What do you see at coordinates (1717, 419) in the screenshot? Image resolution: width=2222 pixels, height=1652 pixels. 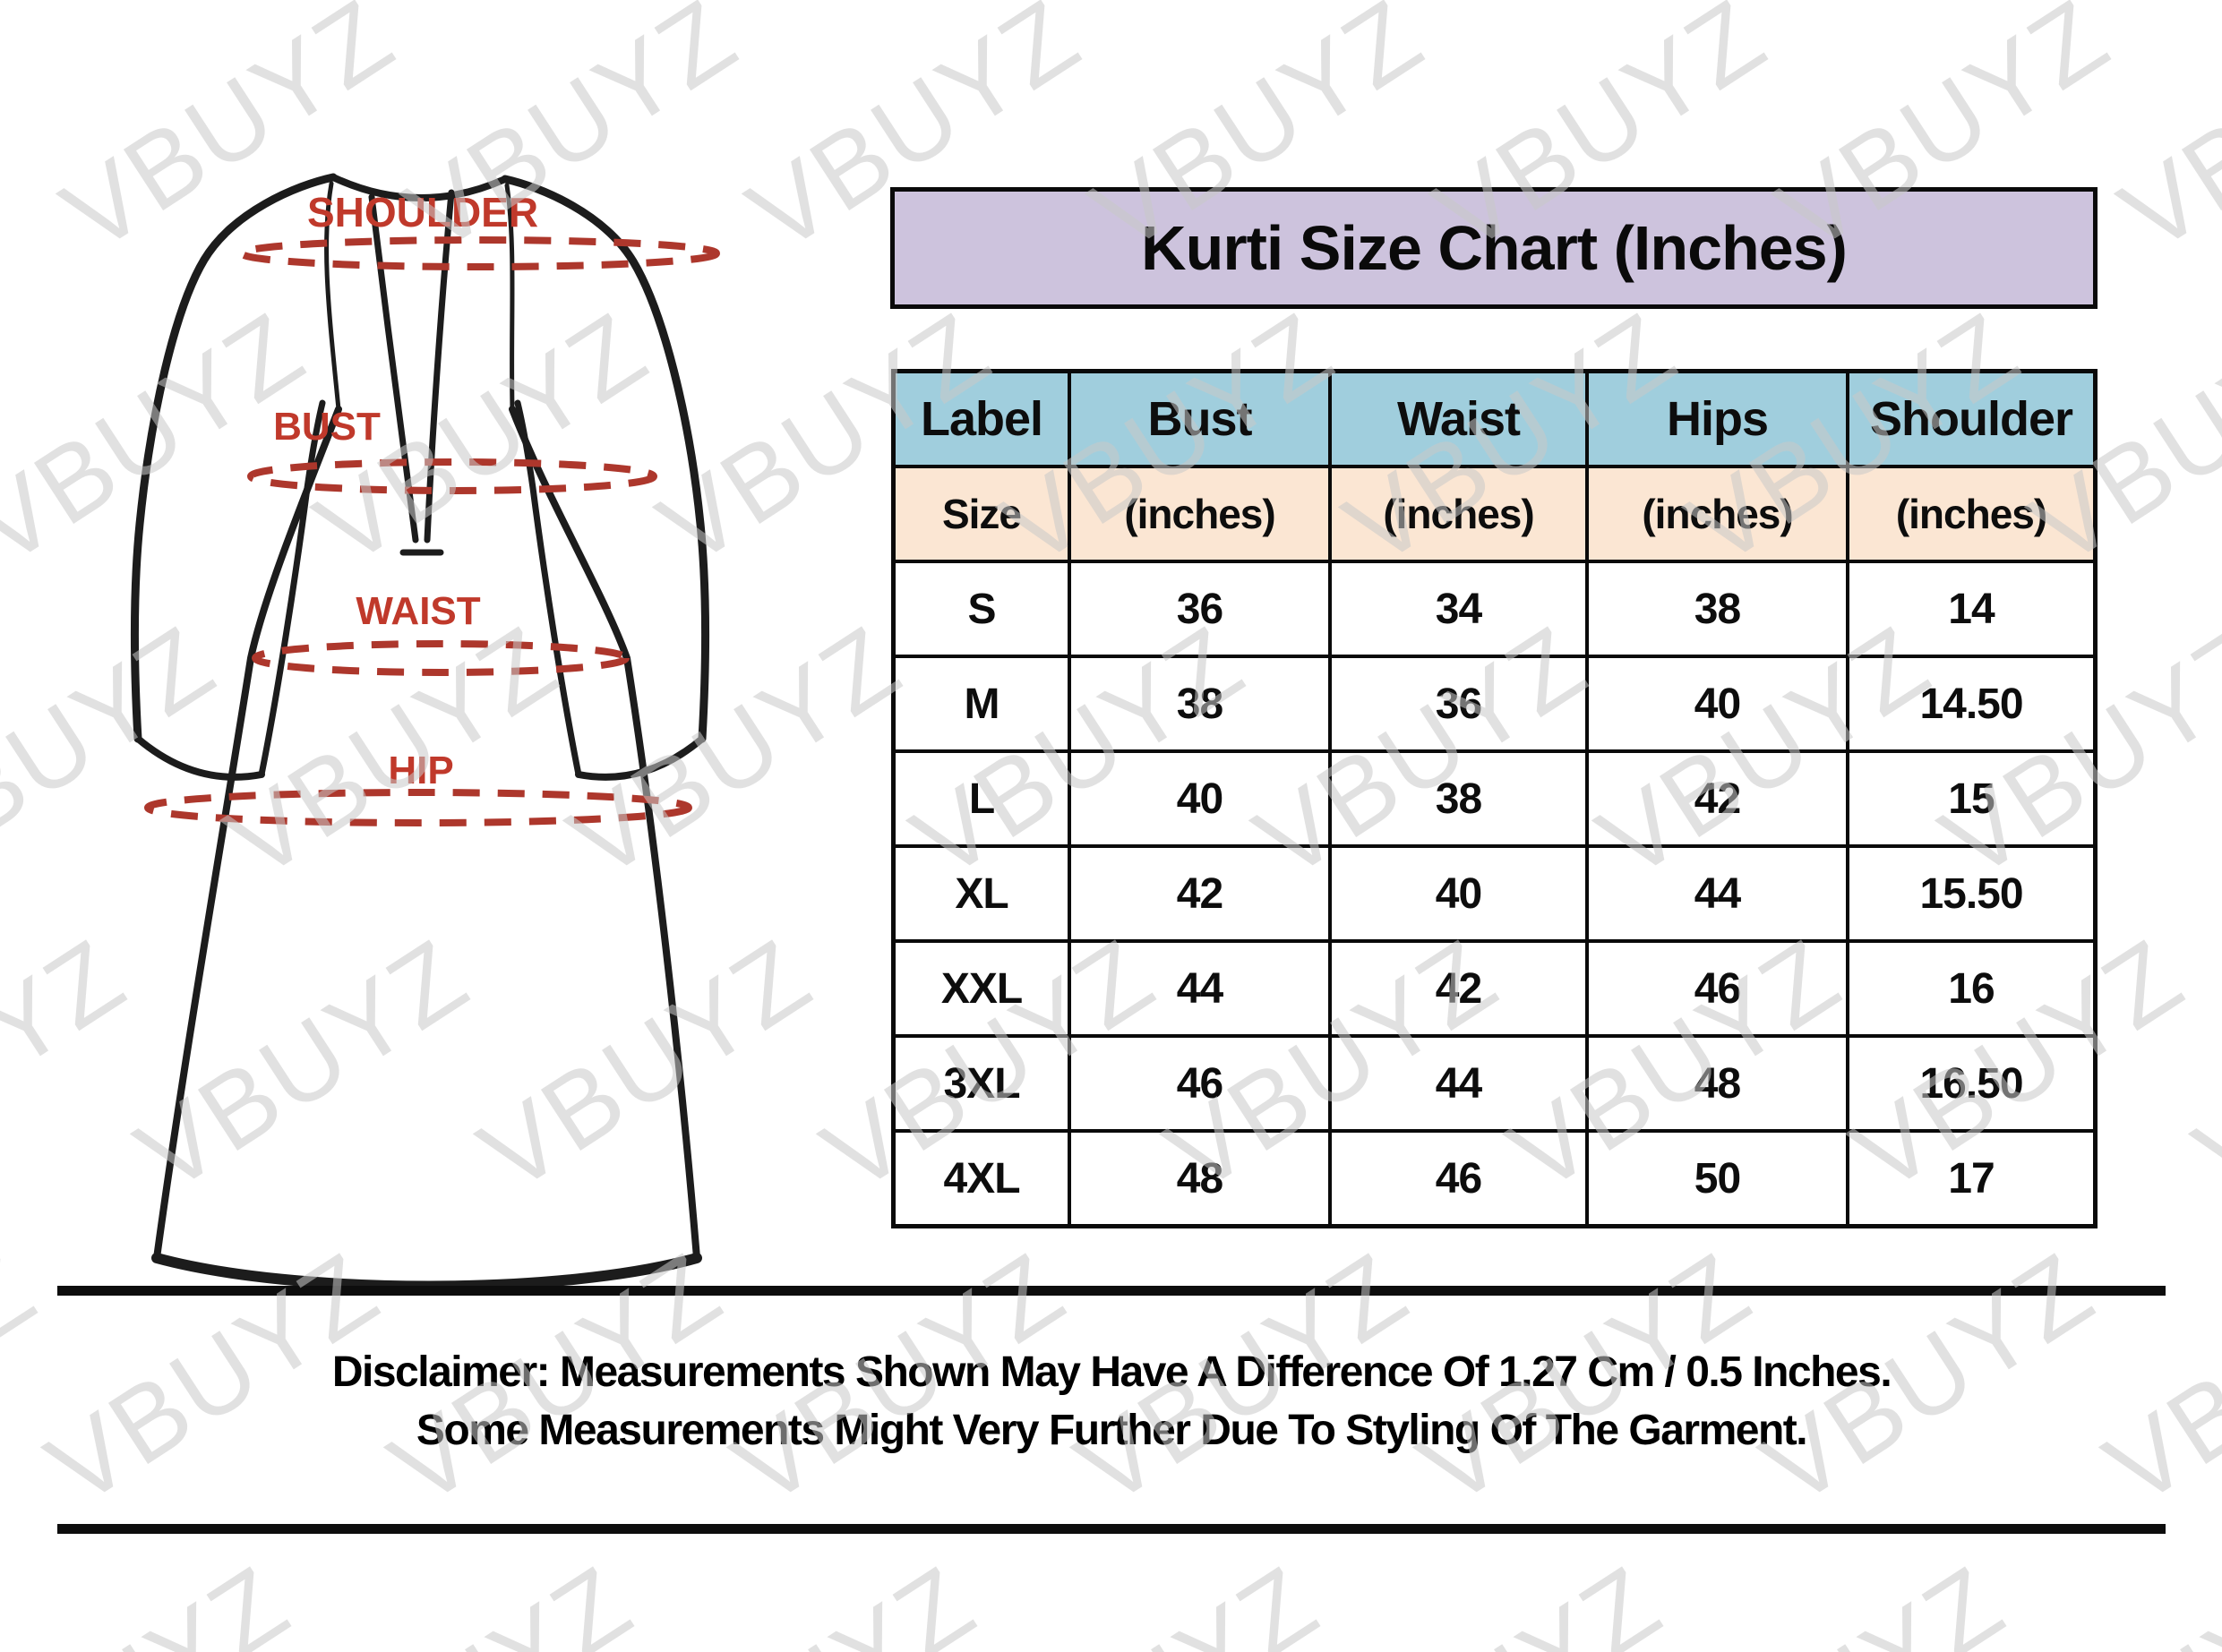 I see `column-header-hips: Hips` at bounding box center [1717, 419].